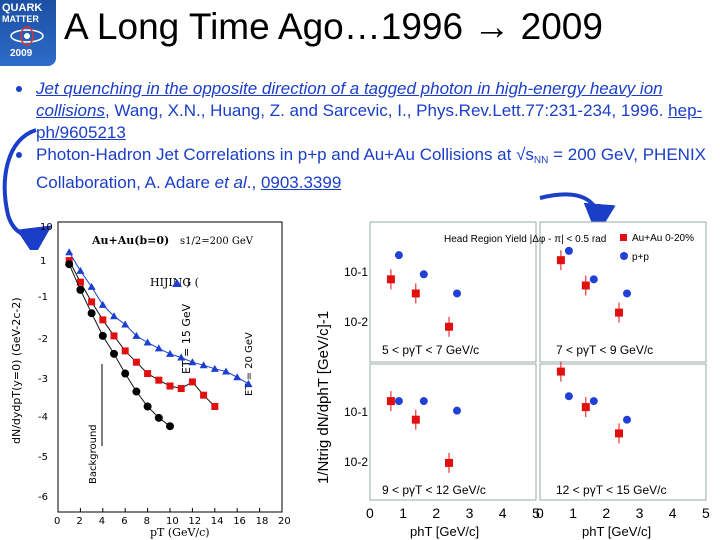 This screenshot has width=720, height=540. What do you see at coordinates (663, 238) in the screenshot?
I see `legend-entry: Au+Au 0-20%` at bounding box center [663, 238].